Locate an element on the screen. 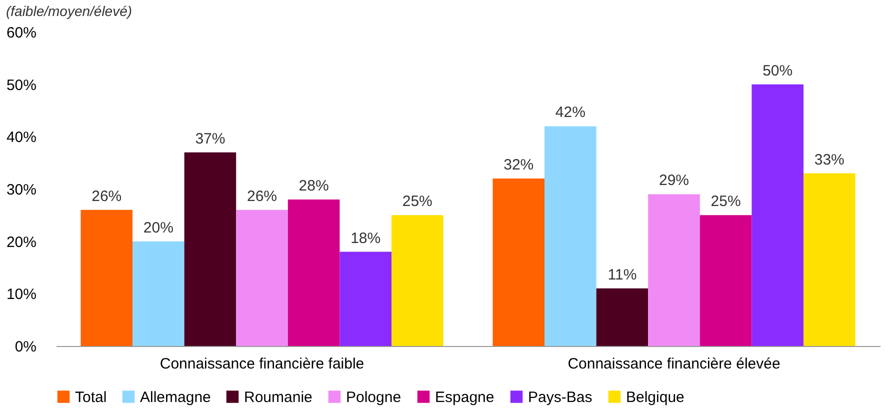  y-tick-label: 40% is located at coordinates (21, 137).